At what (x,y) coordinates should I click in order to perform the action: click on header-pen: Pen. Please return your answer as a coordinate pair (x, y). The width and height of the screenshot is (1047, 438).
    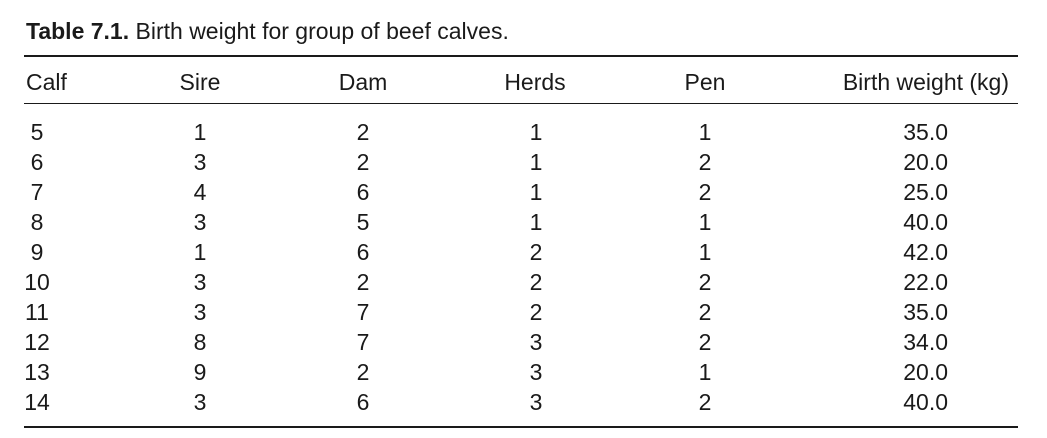
    Looking at the image, I should click on (705, 82).